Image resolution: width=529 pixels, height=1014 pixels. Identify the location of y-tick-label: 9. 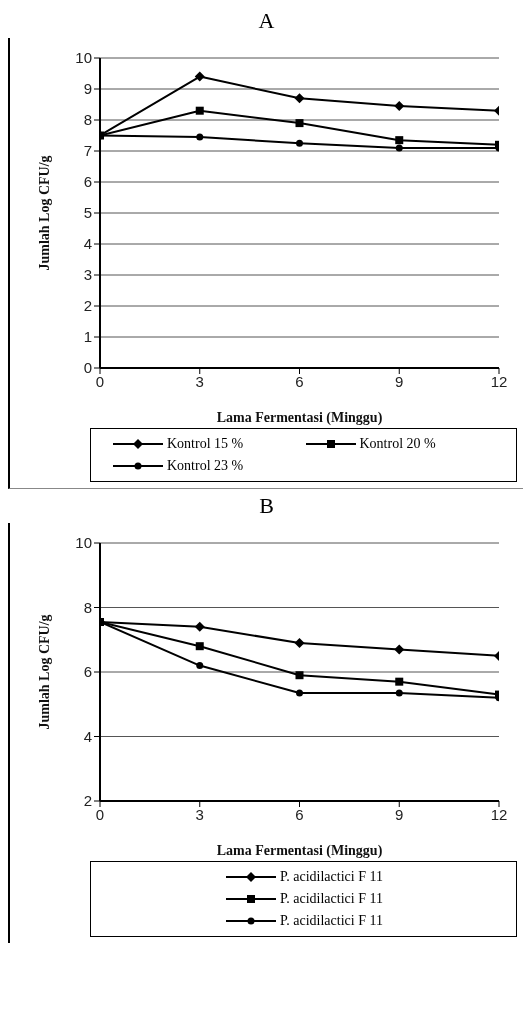
(87, 89).